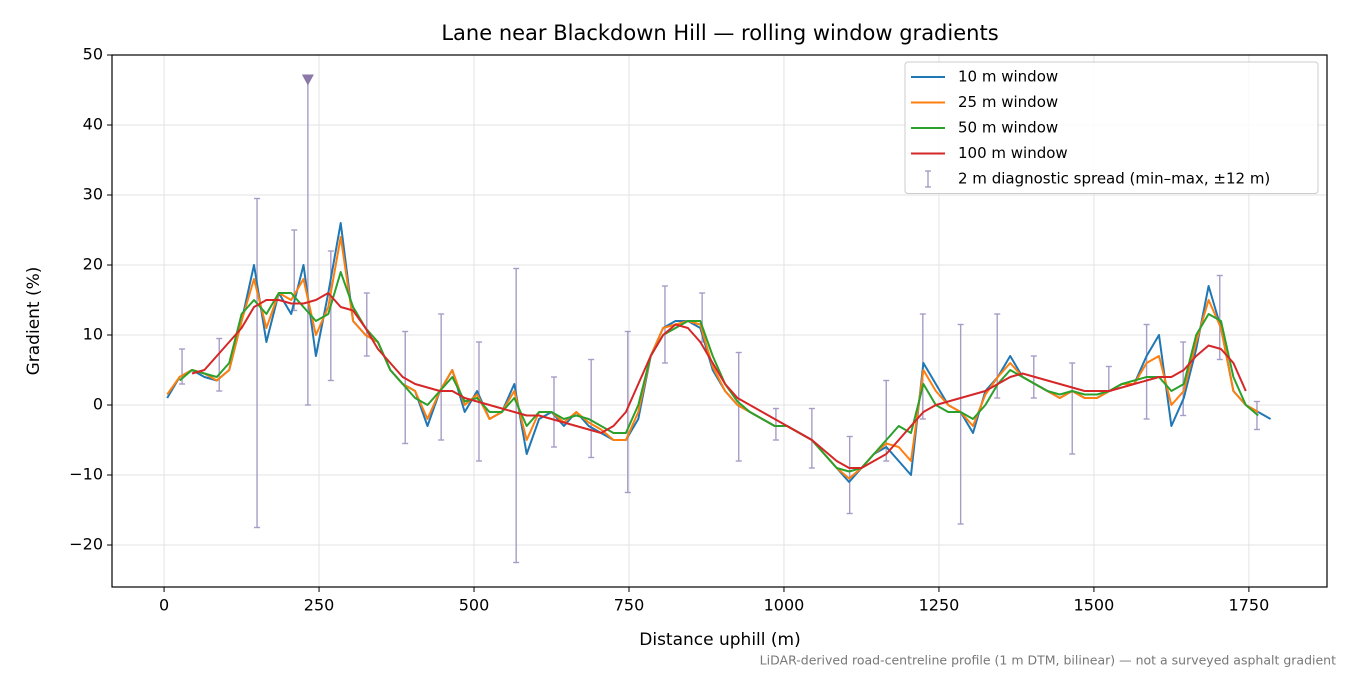  Describe the element at coordinates (34, 321) in the screenshot. I see `y-axis-label: Gradient (%)` at that location.